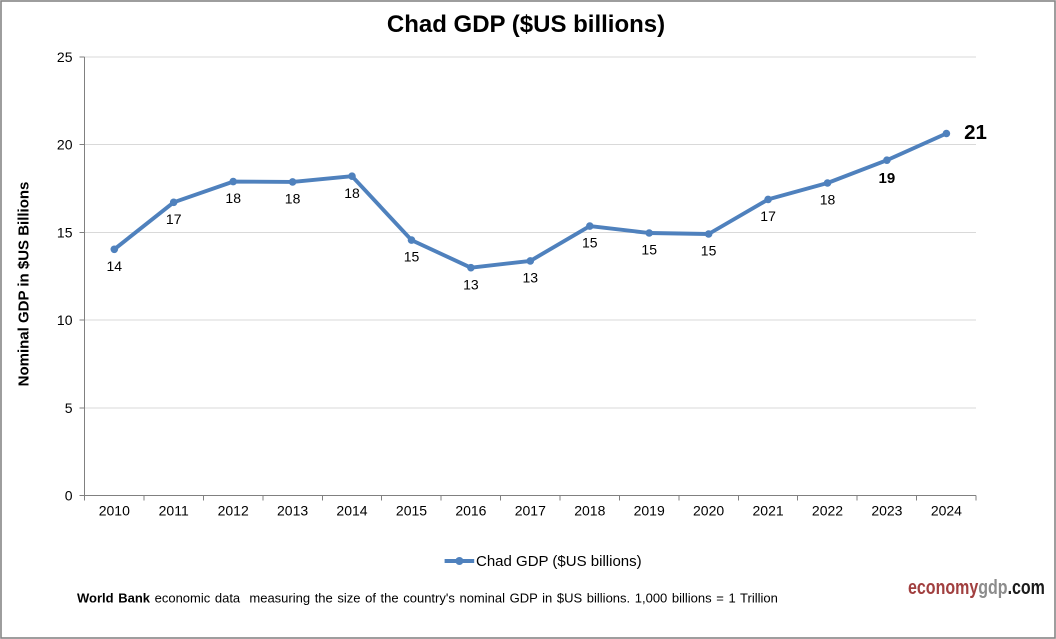 This screenshot has height=639, width=1056. Describe the element at coordinates (768, 511) in the screenshot. I see `svg-text: 2021` at that location.